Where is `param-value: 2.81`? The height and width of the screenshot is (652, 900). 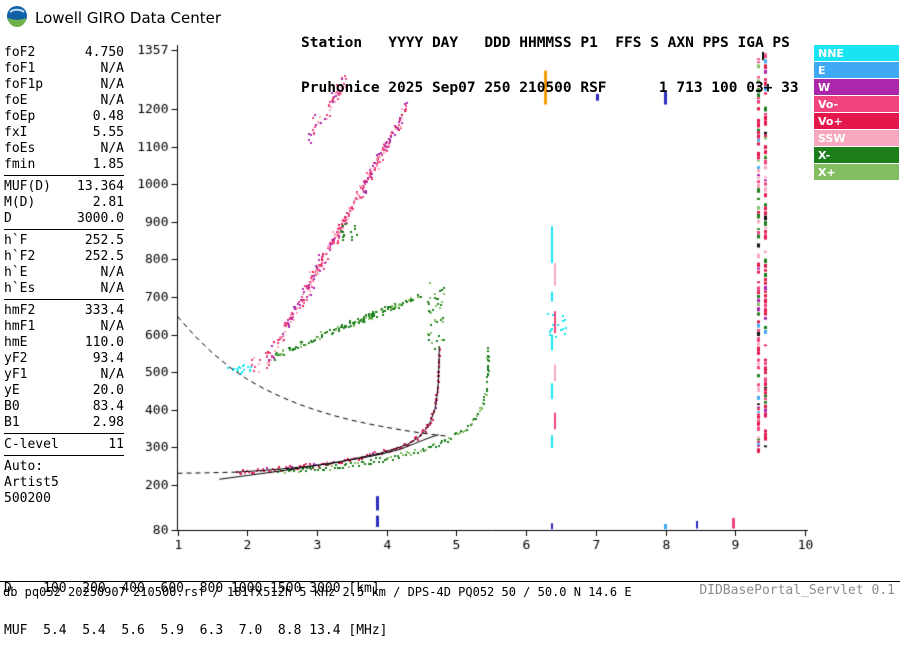
param-value: 2.81 is located at coordinates (108, 202).